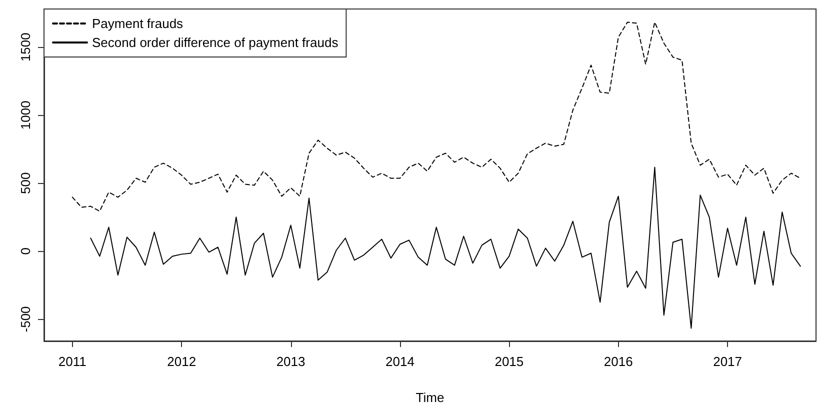 This screenshot has height=412, width=817. I want to click on legend-label: Payment frauds, so click(138, 23).